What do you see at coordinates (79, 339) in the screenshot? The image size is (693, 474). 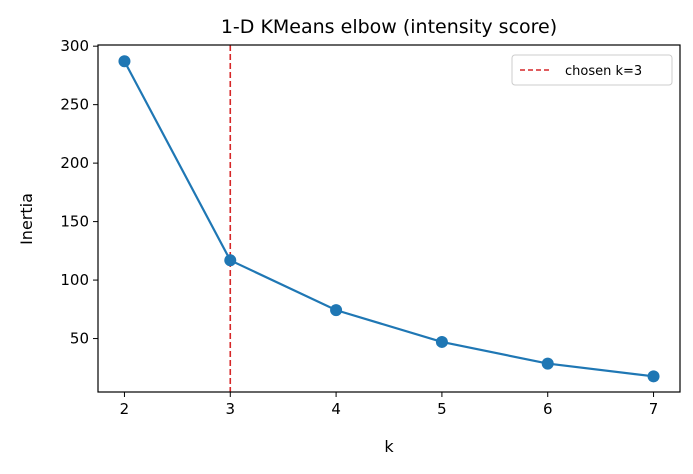 I see `y-tick-label: 50` at bounding box center [79, 339].